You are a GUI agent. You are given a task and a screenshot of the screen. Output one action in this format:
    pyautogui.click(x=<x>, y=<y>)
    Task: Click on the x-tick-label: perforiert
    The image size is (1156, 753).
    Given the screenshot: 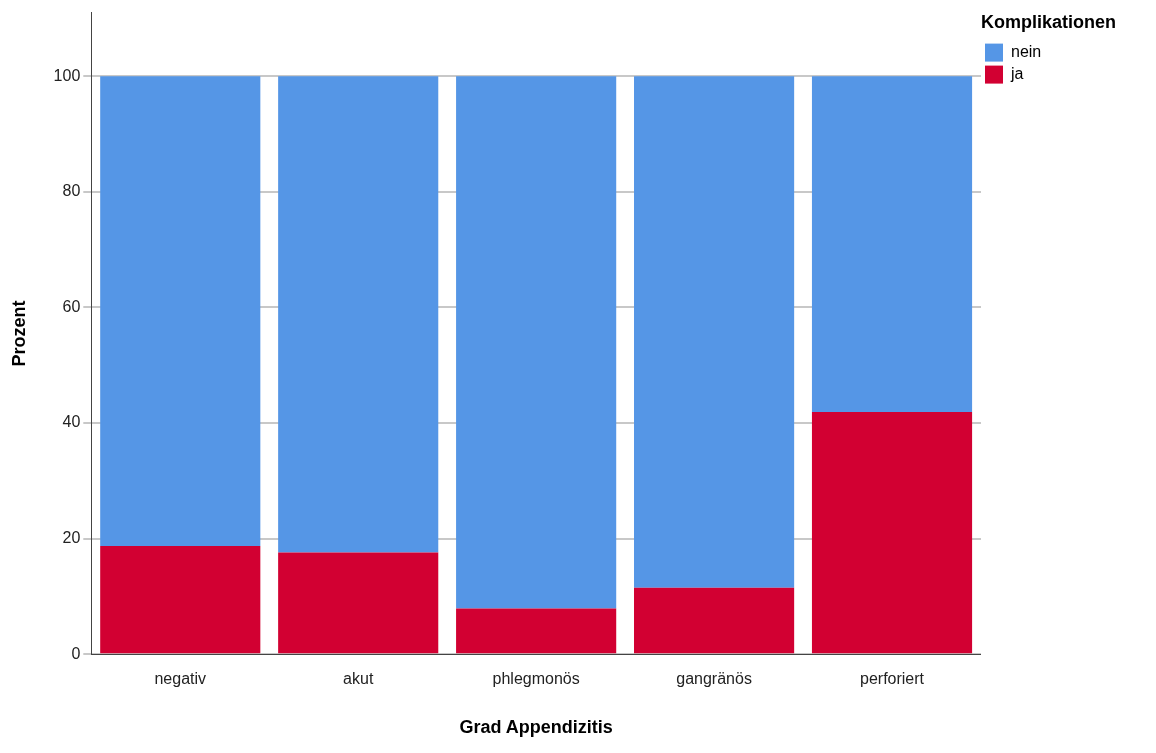 What is the action you would take?
    pyautogui.click(x=892, y=679)
    